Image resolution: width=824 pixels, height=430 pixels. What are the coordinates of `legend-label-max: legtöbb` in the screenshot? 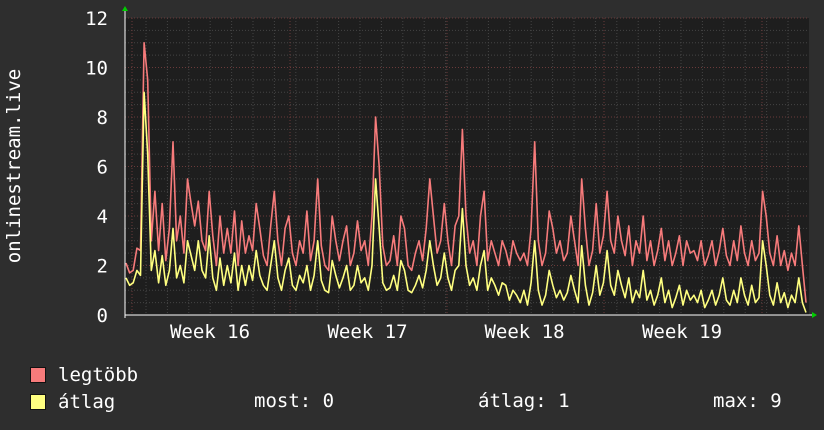 It's located at (98, 375).